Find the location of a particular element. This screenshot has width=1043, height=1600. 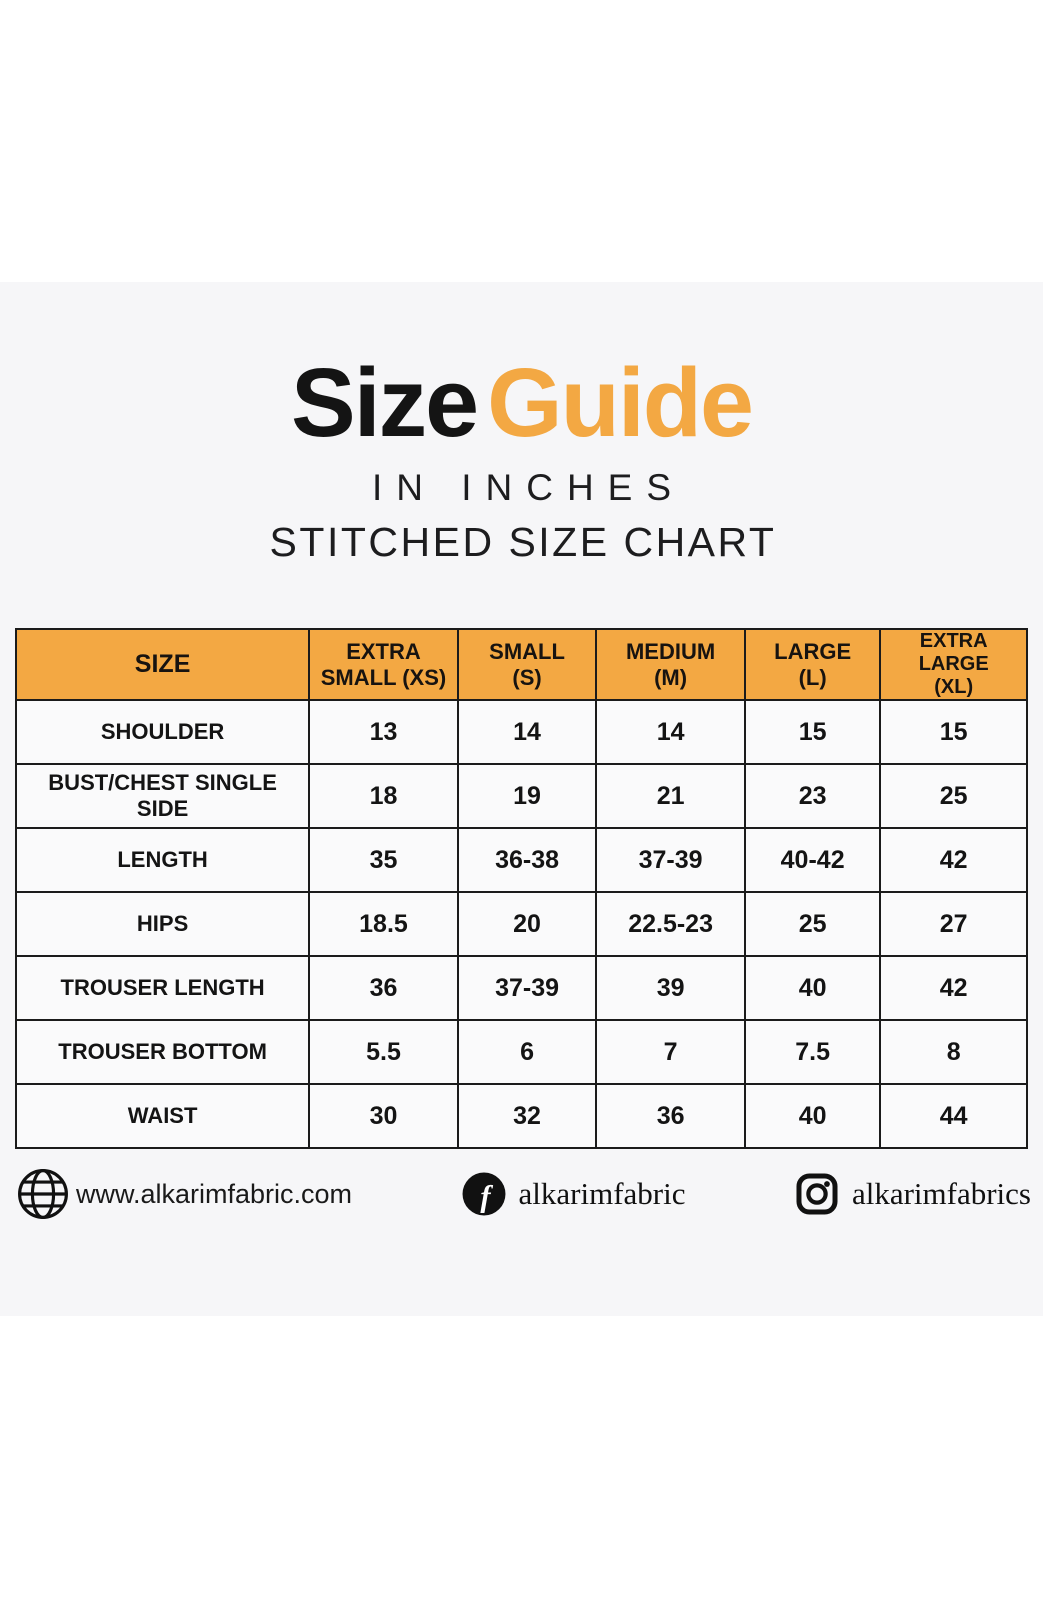

subtitle-stitched-size-chart: STITCHED SIZE CHART is located at coordinates (523, 542).